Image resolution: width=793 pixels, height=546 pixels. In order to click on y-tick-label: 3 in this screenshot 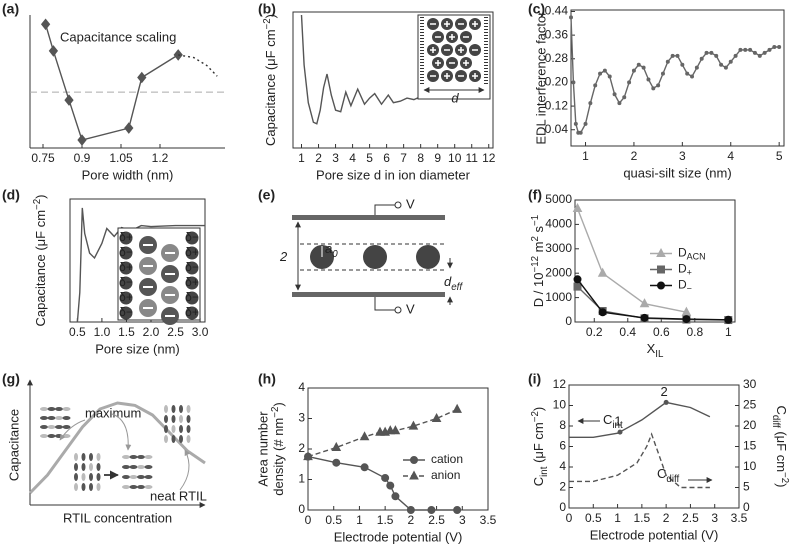, I will do `click(301, 418)`.